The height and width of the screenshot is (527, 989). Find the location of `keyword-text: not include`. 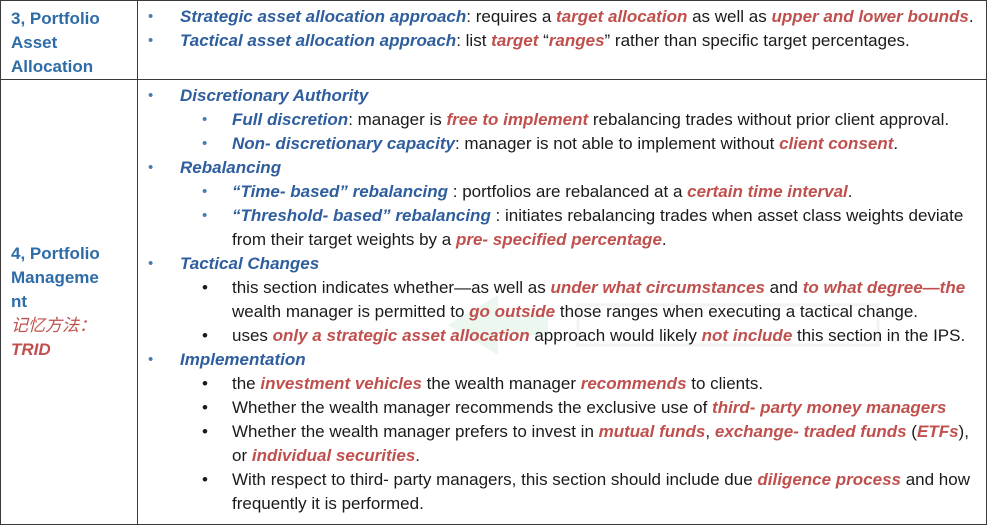

keyword-text: not include is located at coordinates (747, 335).